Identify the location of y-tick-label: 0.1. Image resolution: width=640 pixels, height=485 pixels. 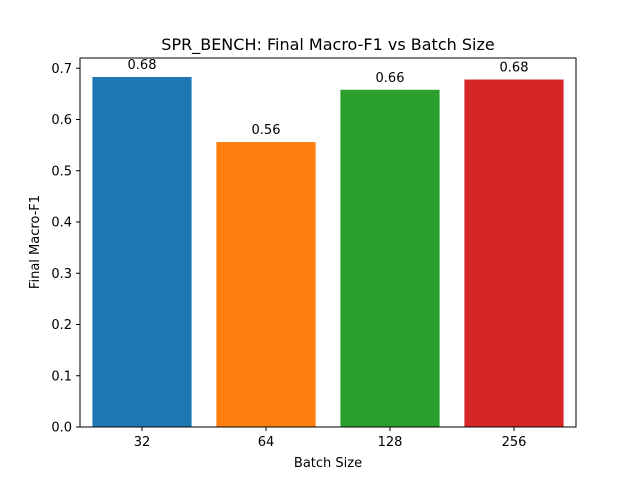
(61, 376).